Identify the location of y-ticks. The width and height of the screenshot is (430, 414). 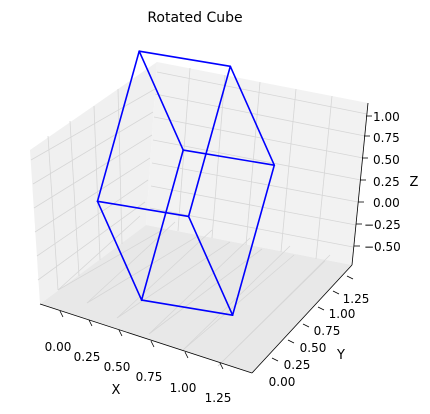
(312, 318).